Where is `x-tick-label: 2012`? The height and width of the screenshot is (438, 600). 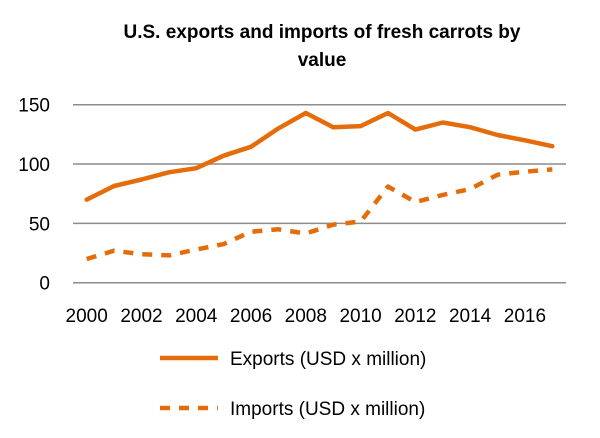 x-tick-label: 2012 is located at coordinates (415, 316).